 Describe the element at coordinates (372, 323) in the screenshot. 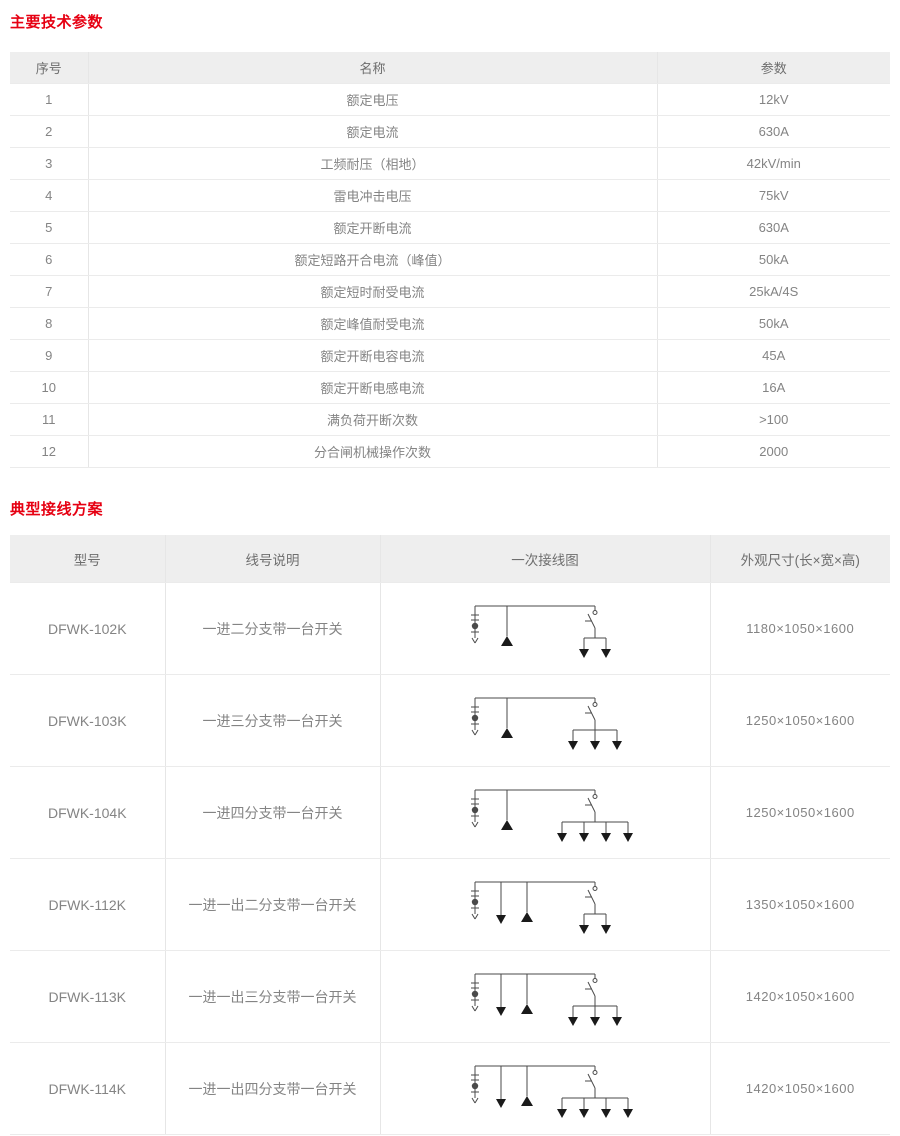

I see `cell-name: 额定峰值耐受电流` at that location.